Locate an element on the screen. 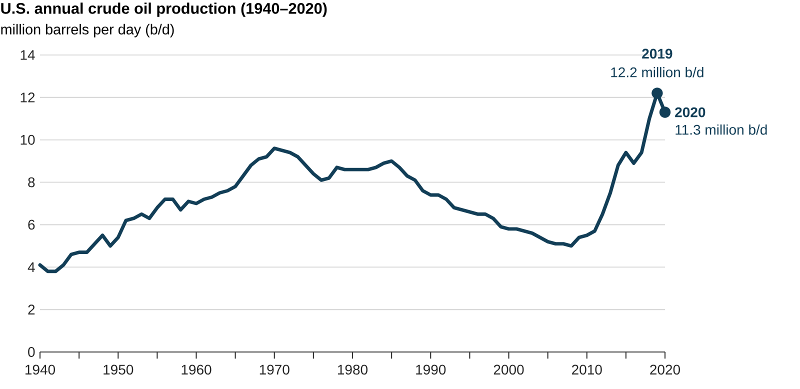  y-tick-label: 10 is located at coordinates (27, 139).